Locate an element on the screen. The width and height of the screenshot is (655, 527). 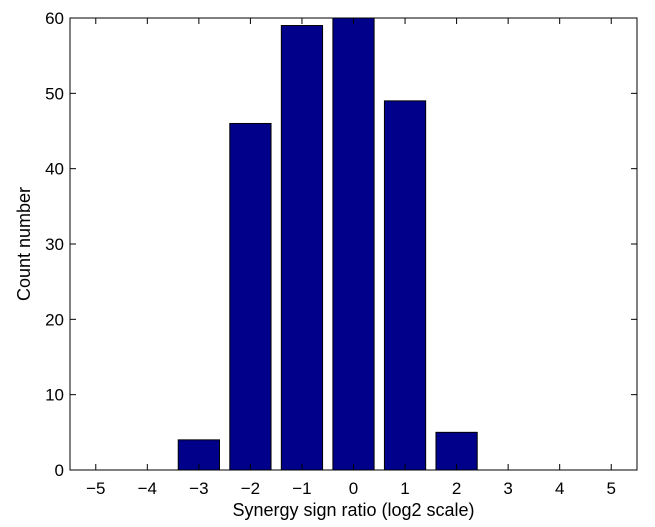
y-tick-label: 50 is located at coordinates (54, 93).